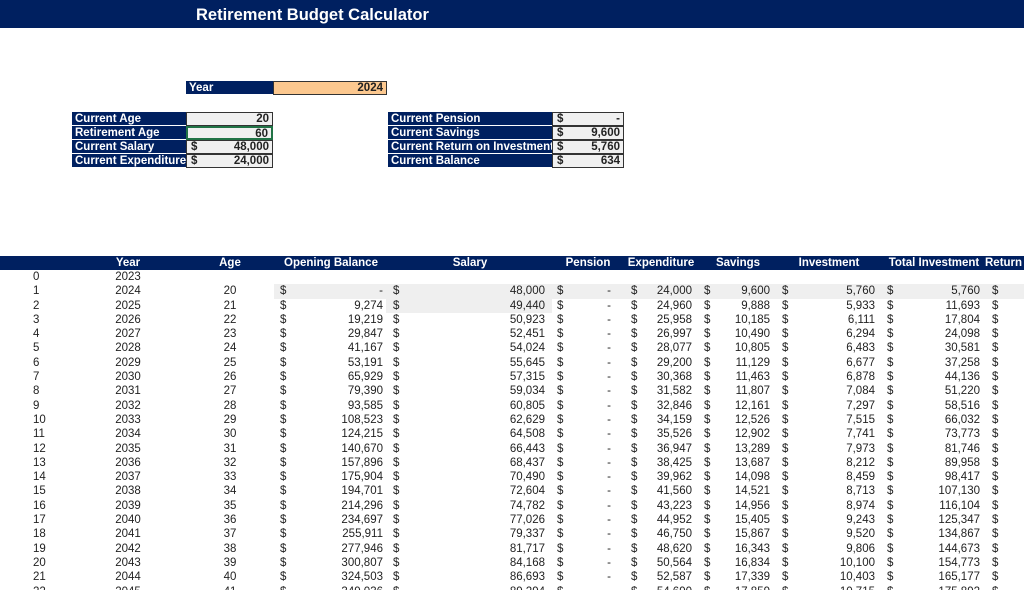  I want to click on left-input-current-salary: $48,000, so click(229, 147).